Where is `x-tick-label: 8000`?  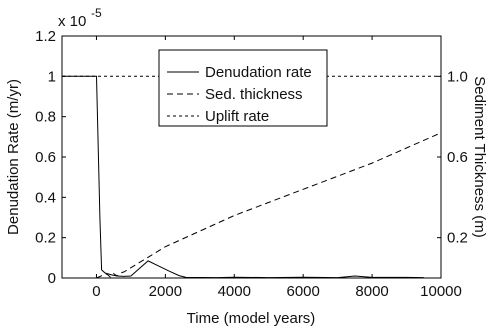 x-tick-label: 8000 is located at coordinates (371, 291).